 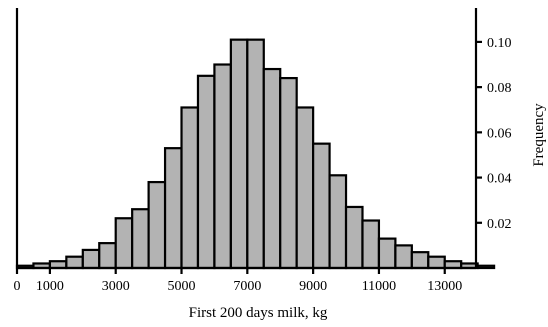 I want to click on y-tick-label: 0.08, so click(x=499, y=88).